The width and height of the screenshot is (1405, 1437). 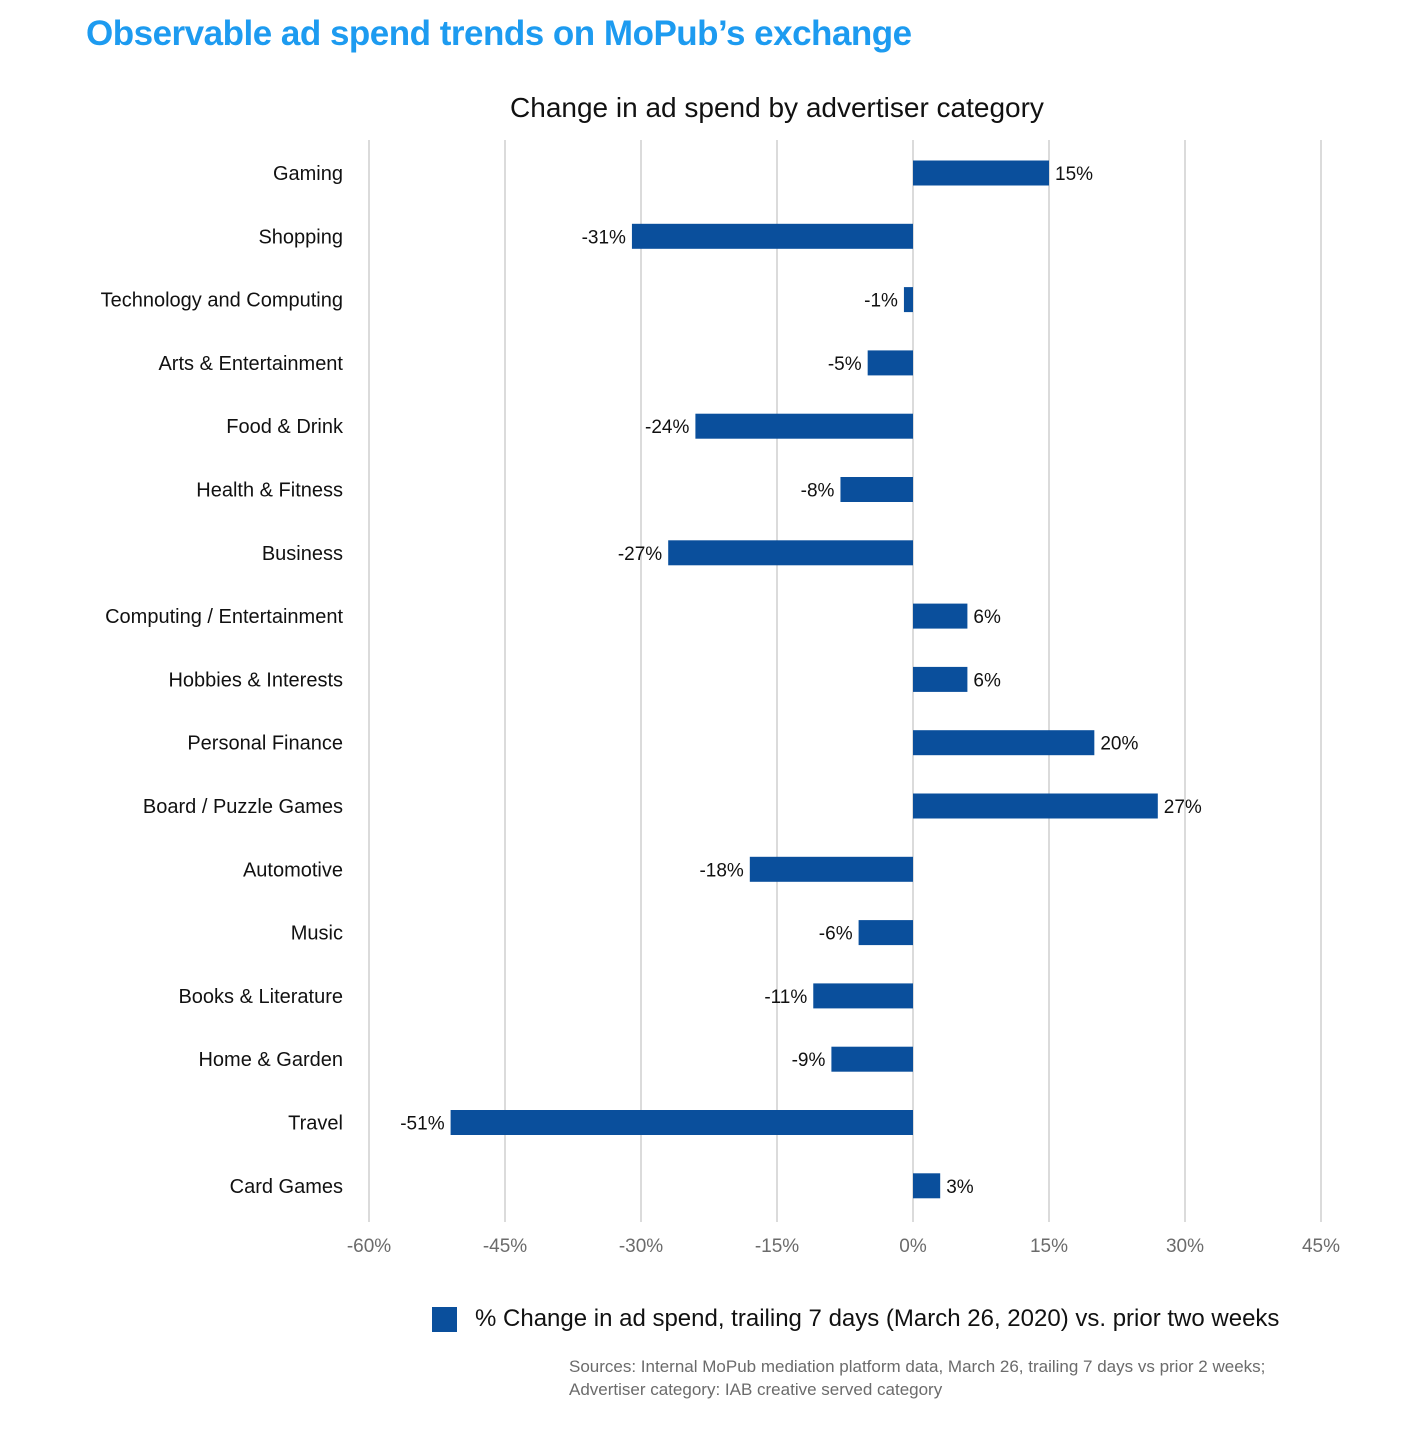 I want to click on category-label: Card Games, so click(x=286, y=1187).